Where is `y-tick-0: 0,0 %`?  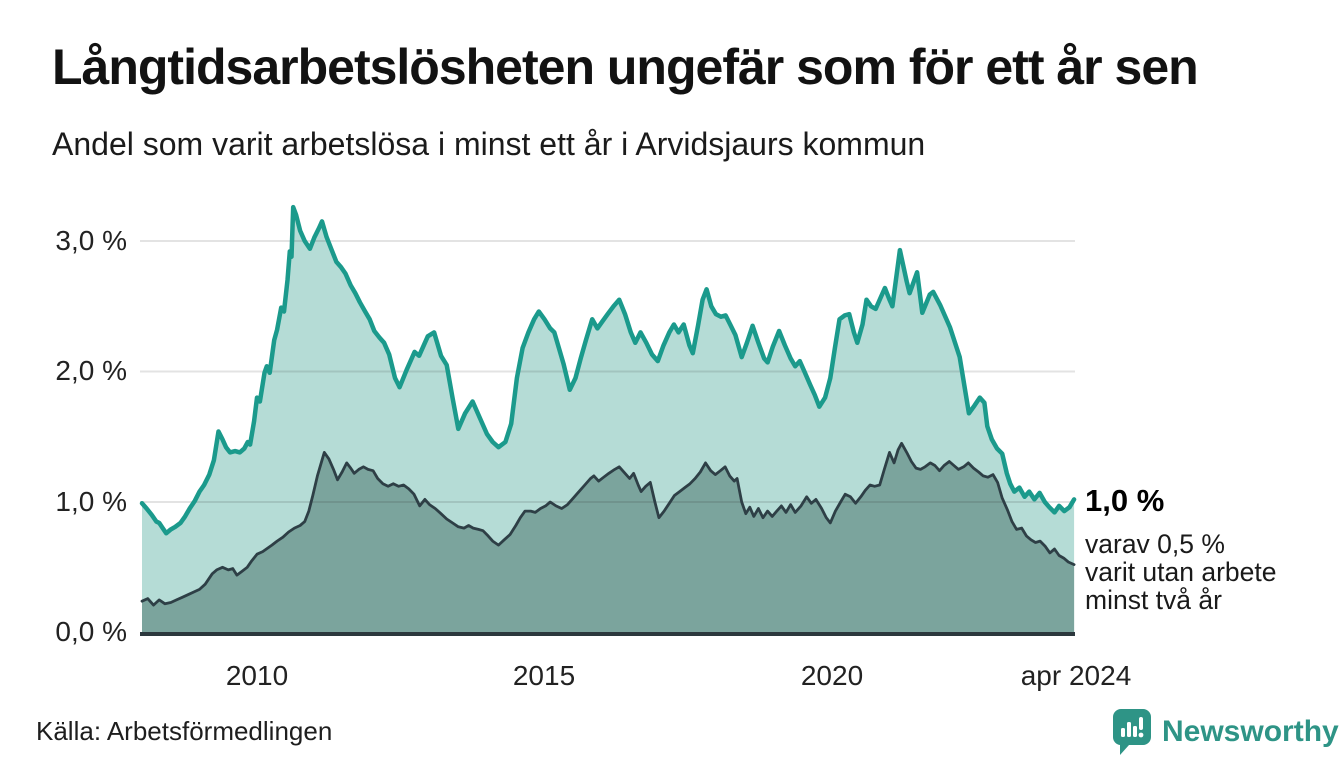
y-tick-0: 0,0 % is located at coordinates (91, 631).